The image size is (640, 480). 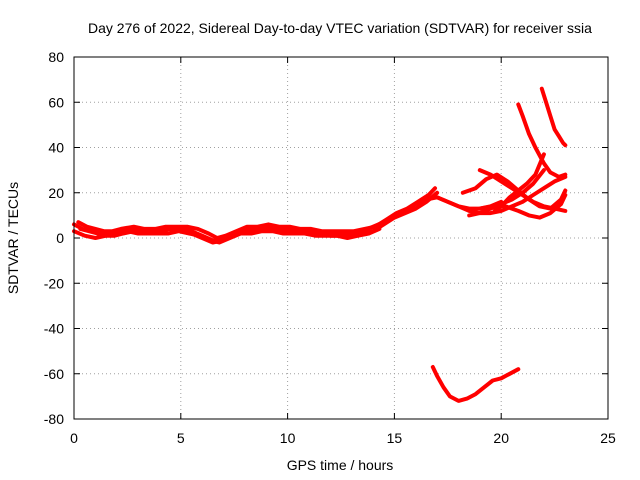 I want to click on series-line-steep-arc-a, so click(x=542, y=140).